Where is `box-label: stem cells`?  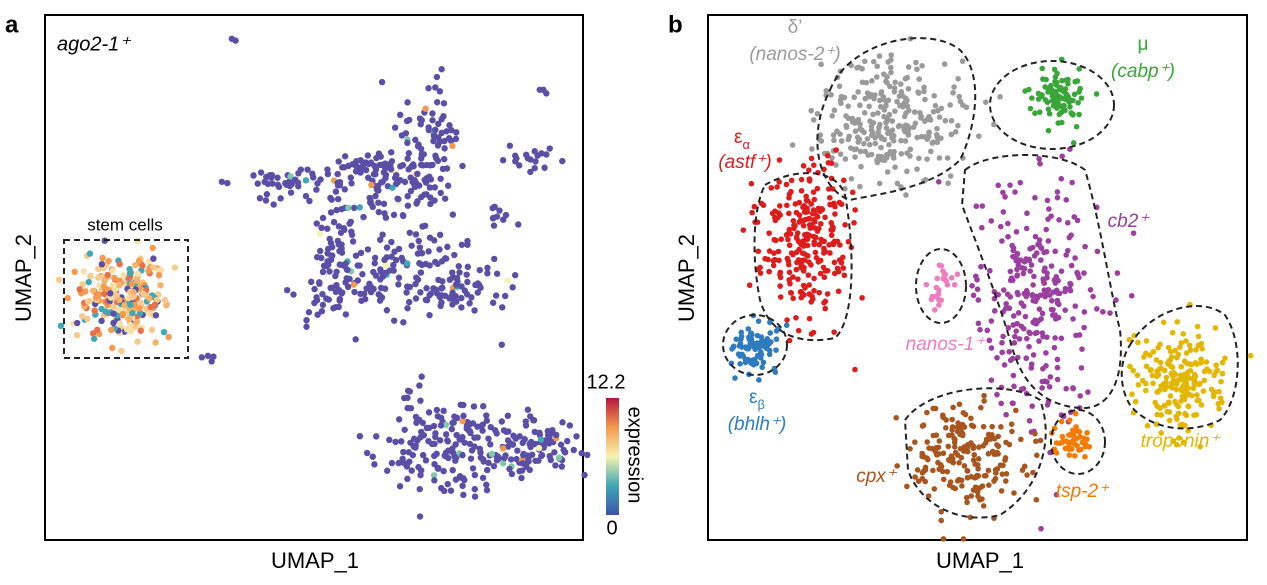 box-label: stem cells is located at coordinates (125, 224).